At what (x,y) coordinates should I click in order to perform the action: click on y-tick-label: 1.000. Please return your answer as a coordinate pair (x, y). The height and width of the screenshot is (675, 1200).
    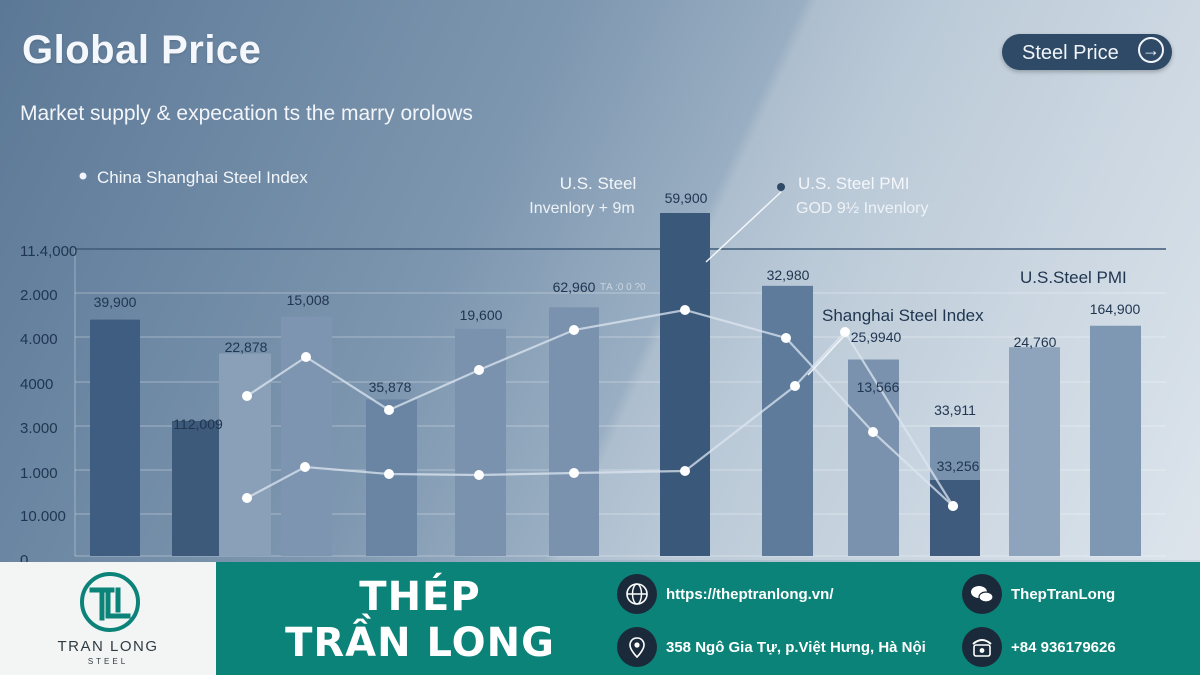
    Looking at the image, I should click on (39, 473).